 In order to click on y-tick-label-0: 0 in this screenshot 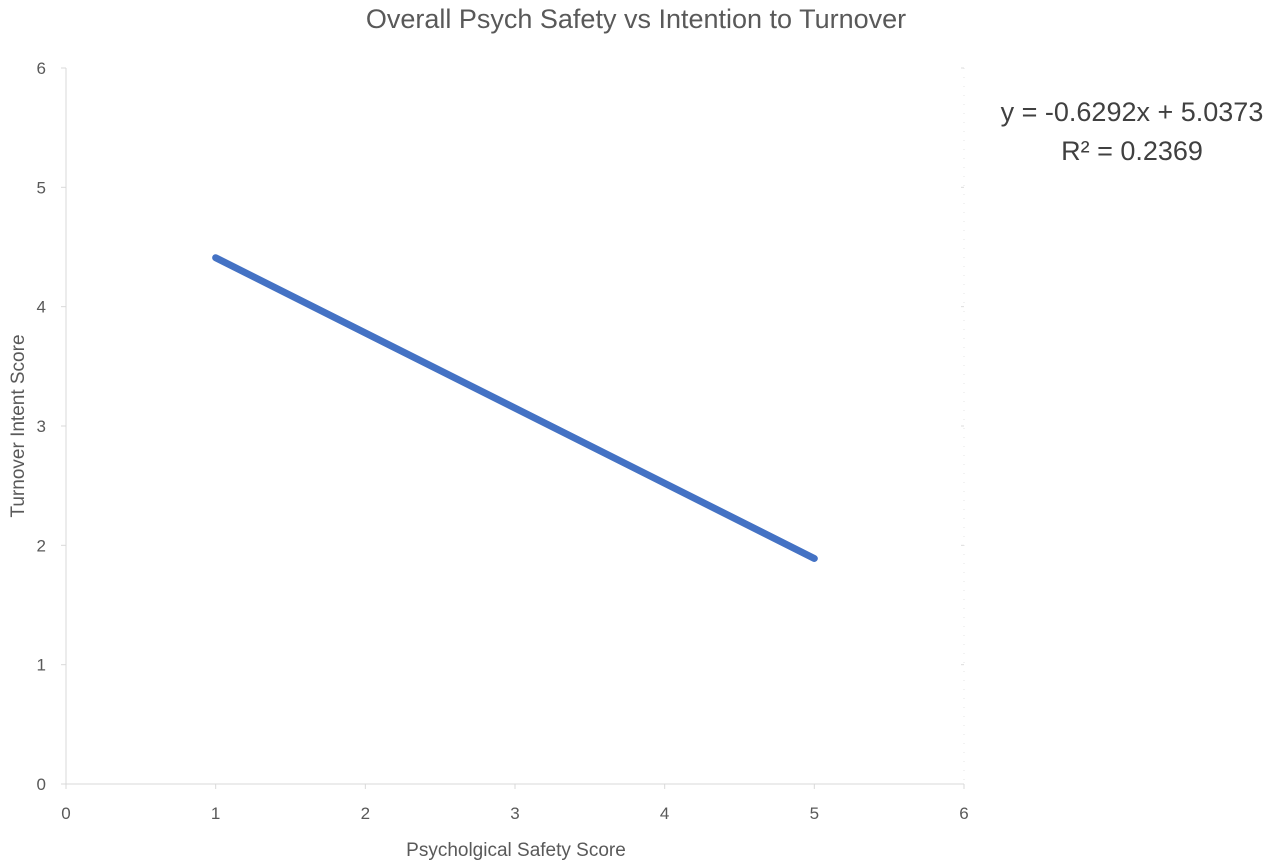, I will do `click(41, 784)`.